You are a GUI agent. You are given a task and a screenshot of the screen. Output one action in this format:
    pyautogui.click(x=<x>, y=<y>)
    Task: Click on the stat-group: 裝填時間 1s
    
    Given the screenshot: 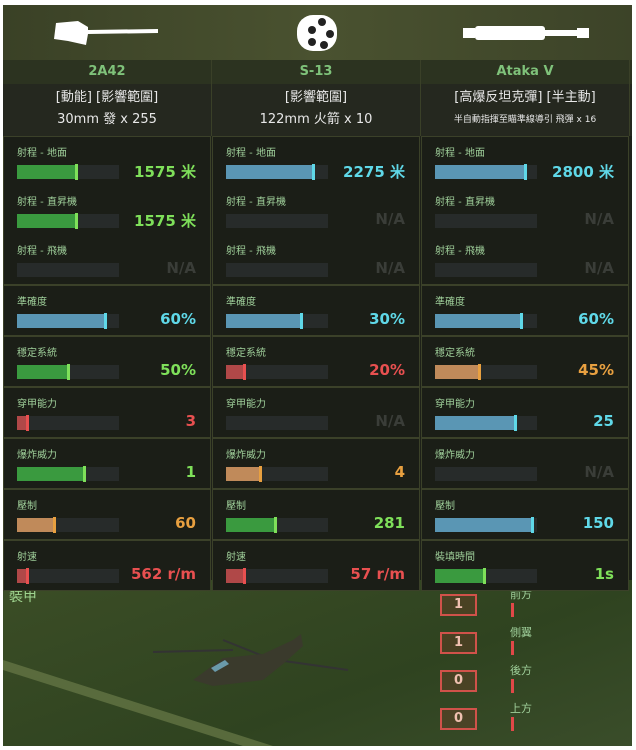 What is the action you would take?
    pyautogui.click(x=525, y=565)
    